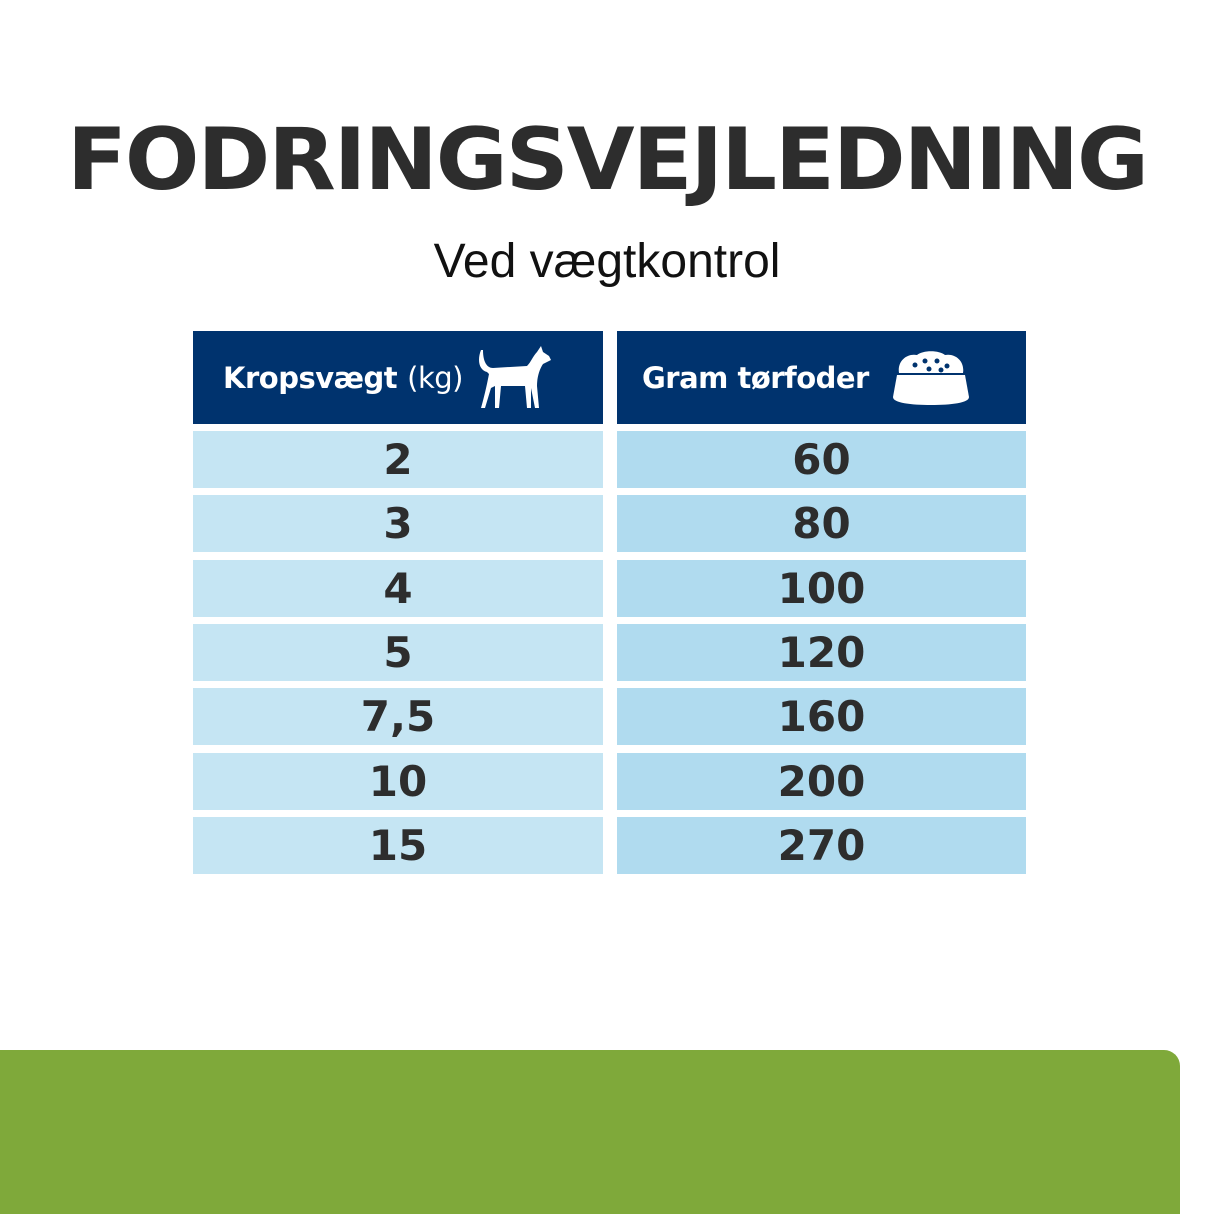 Image resolution: width=1214 pixels, height=1214 pixels. I want to click on cell-dry-food-grams: 270, so click(821, 845).